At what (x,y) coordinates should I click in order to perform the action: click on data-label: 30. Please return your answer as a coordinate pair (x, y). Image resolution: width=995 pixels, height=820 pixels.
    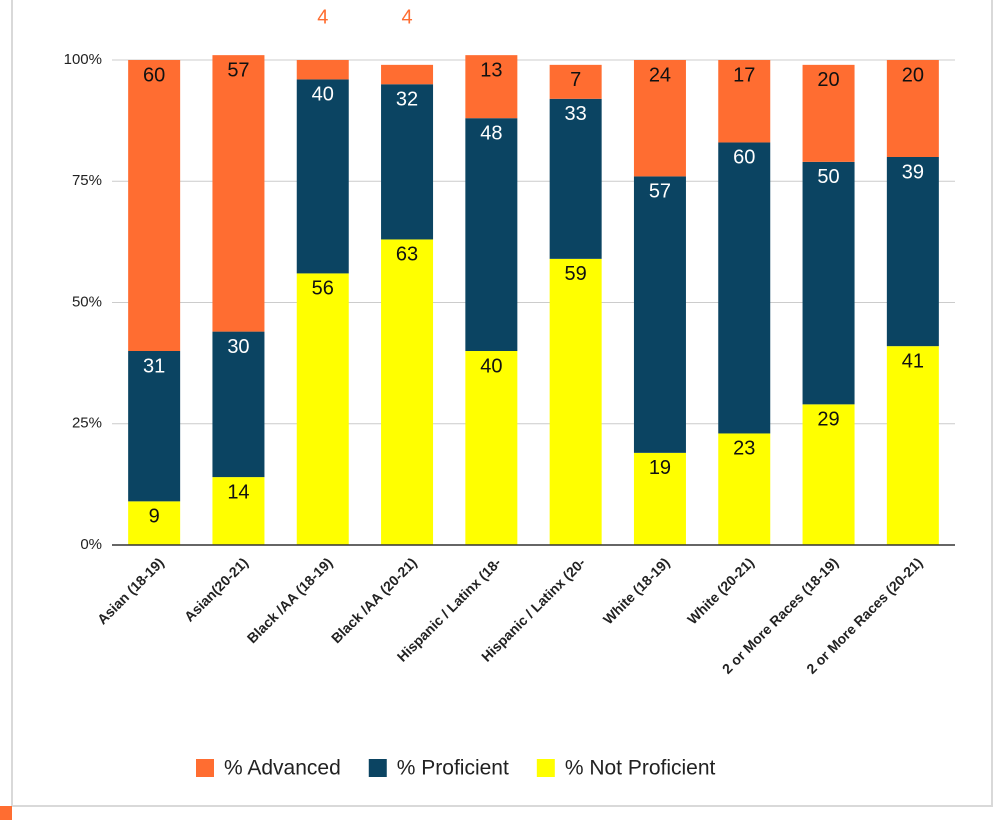
    Looking at the image, I should click on (238, 347).